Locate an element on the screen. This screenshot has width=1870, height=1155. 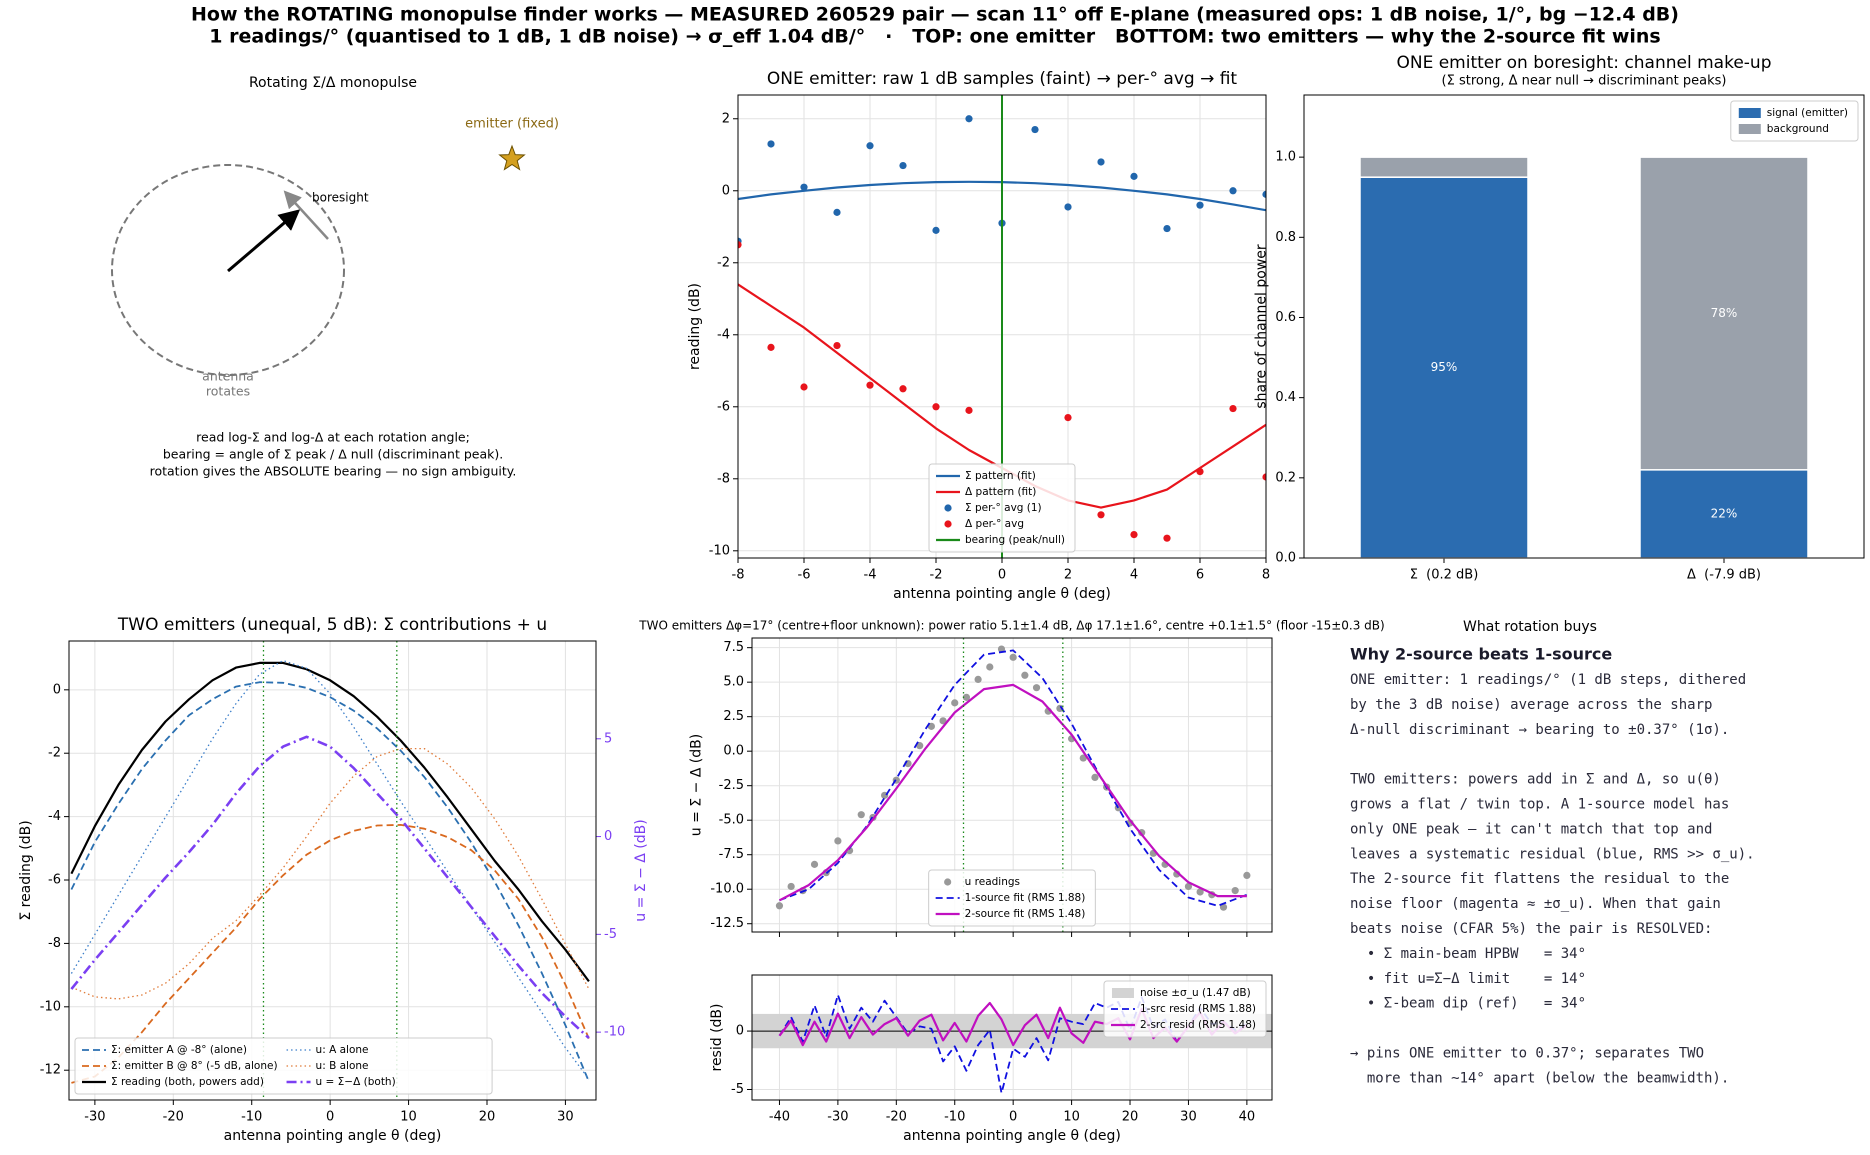
x-tick-label: 6 is located at coordinates (1200, 575).